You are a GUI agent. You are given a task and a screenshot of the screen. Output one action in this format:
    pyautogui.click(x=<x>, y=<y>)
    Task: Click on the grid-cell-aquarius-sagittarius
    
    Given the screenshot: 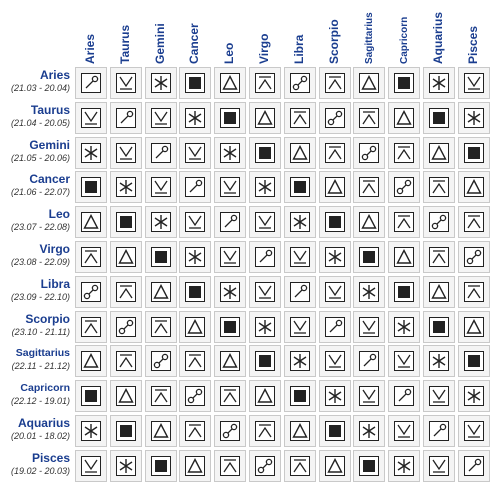 What is the action you would take?
    pyautogui.click(x=369, y=431)
    